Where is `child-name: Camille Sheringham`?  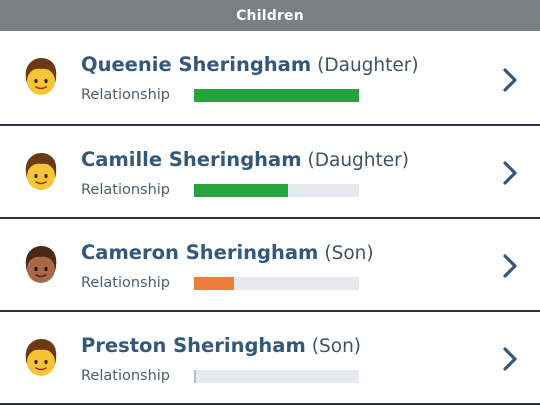
child-name: Camille Sheringham is located at coordinates (191, 159).